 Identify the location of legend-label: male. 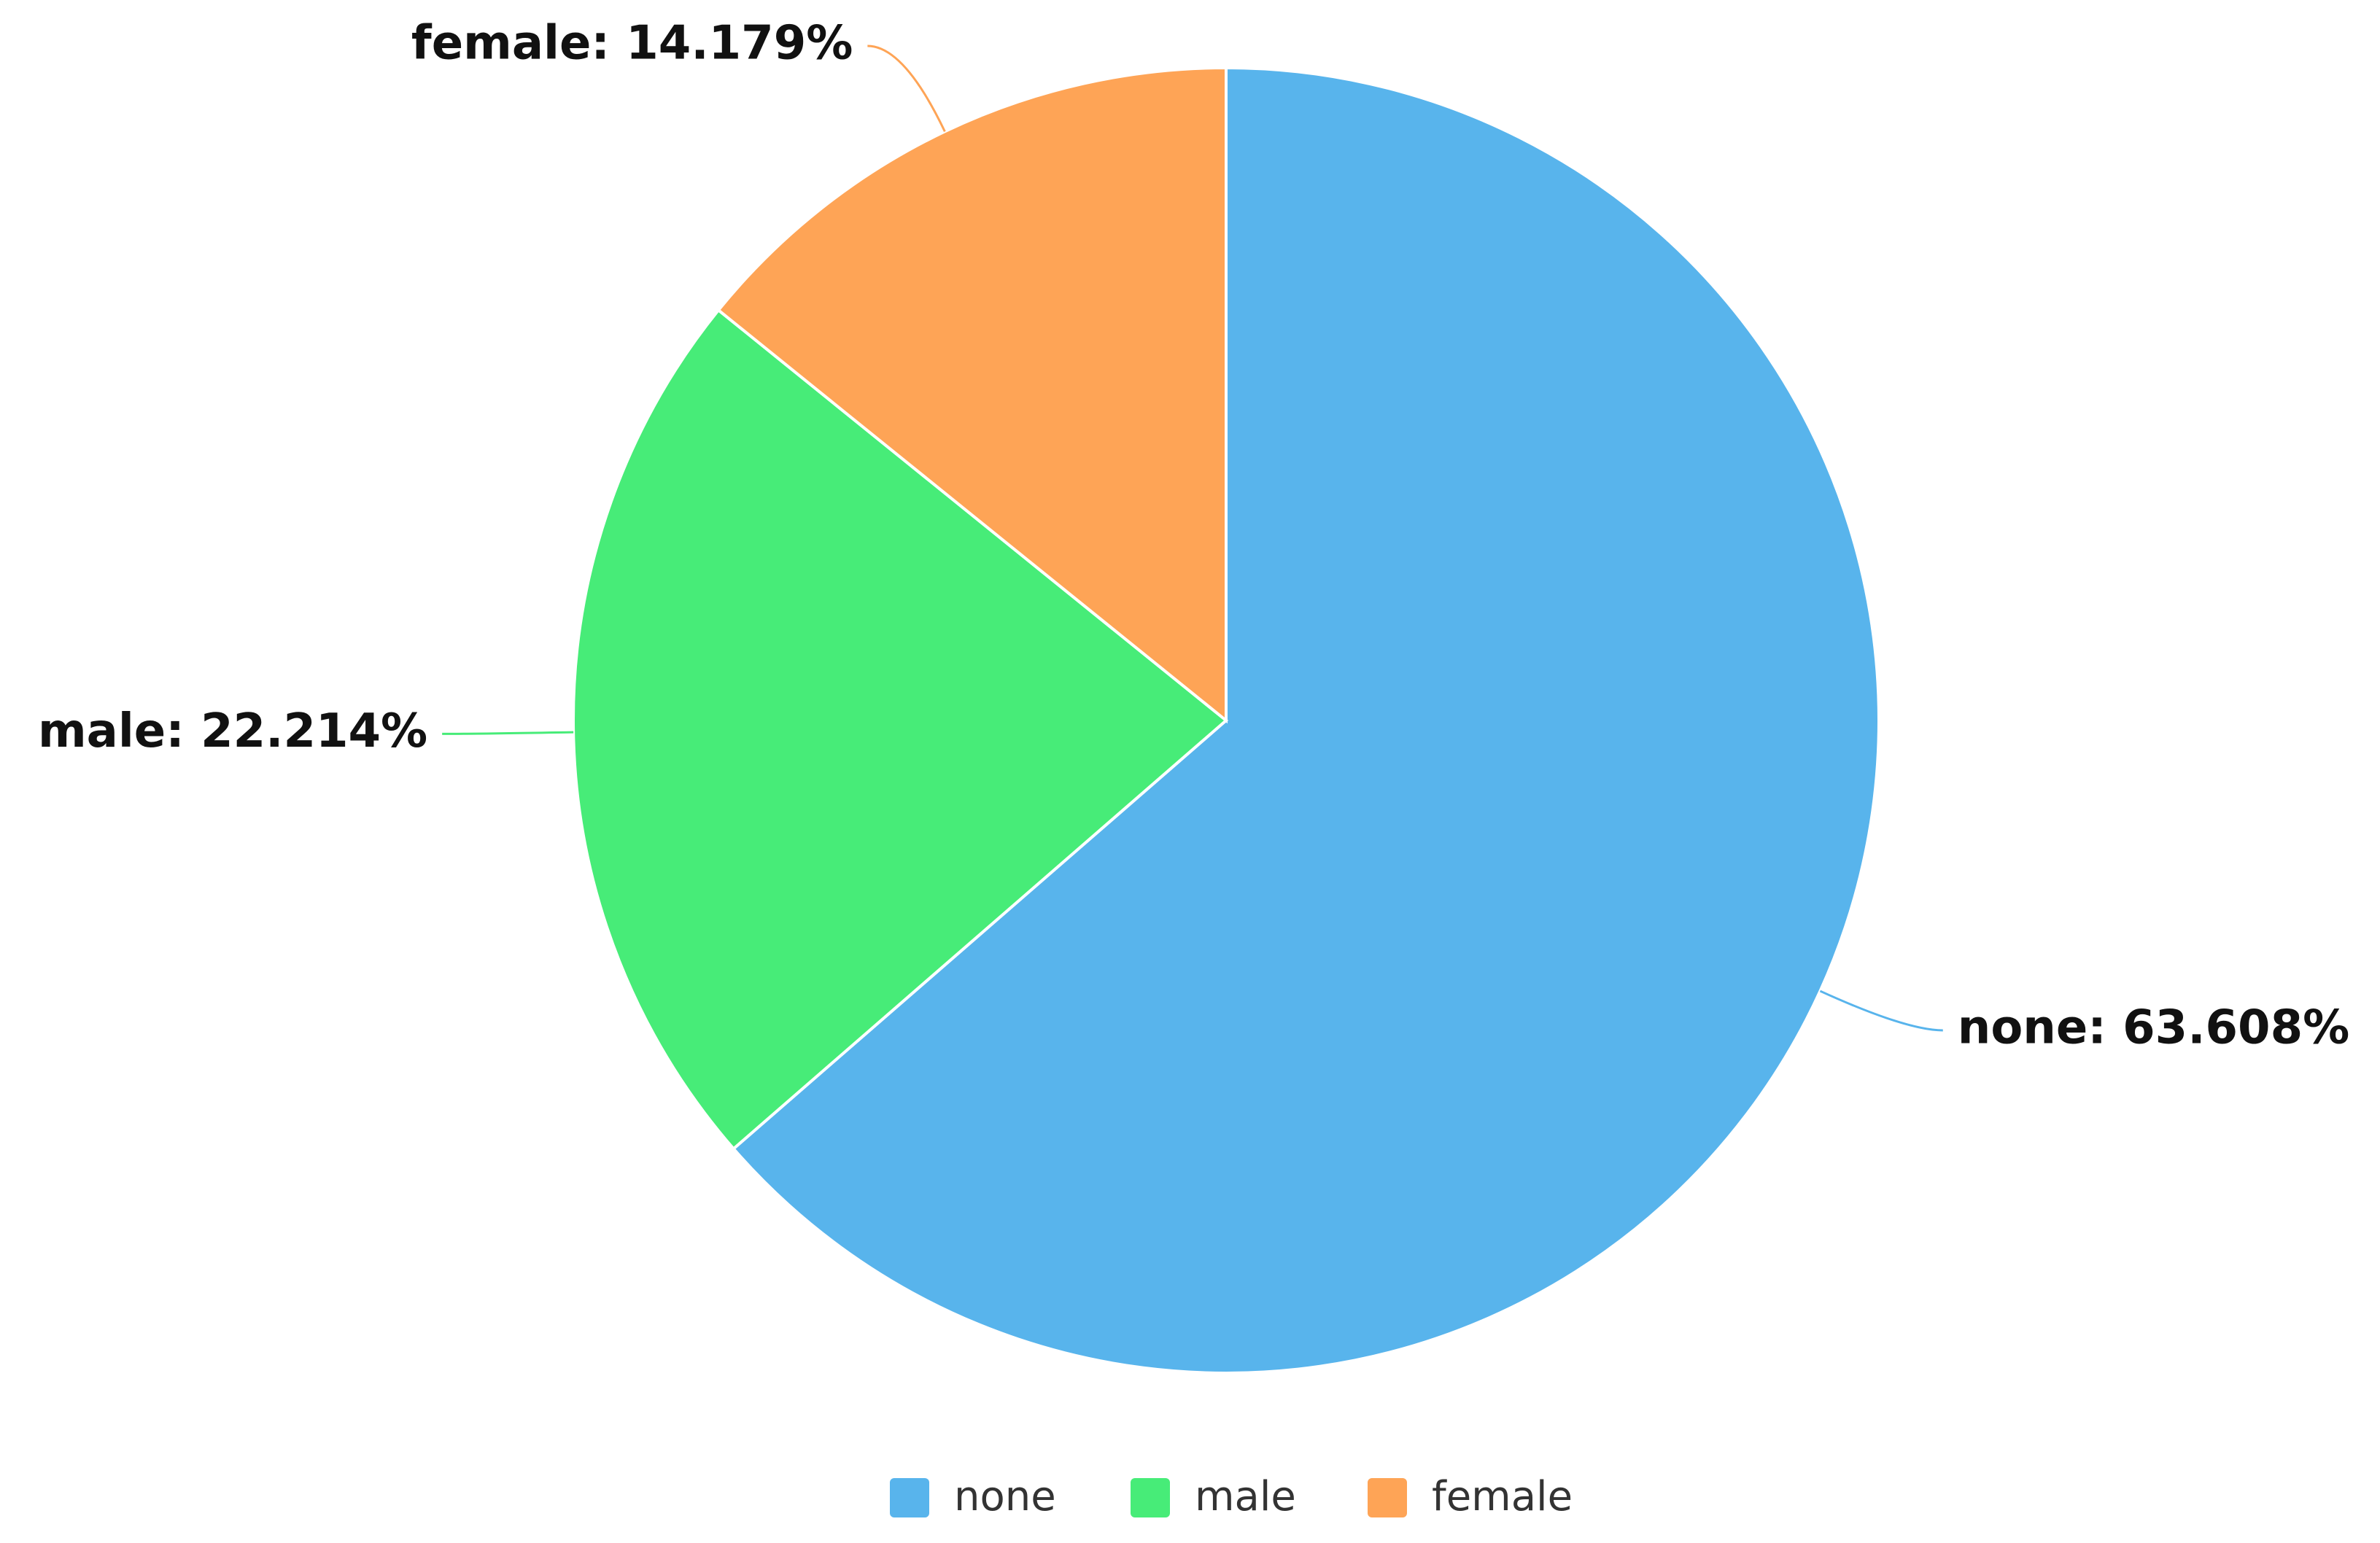
(1245, 1497).